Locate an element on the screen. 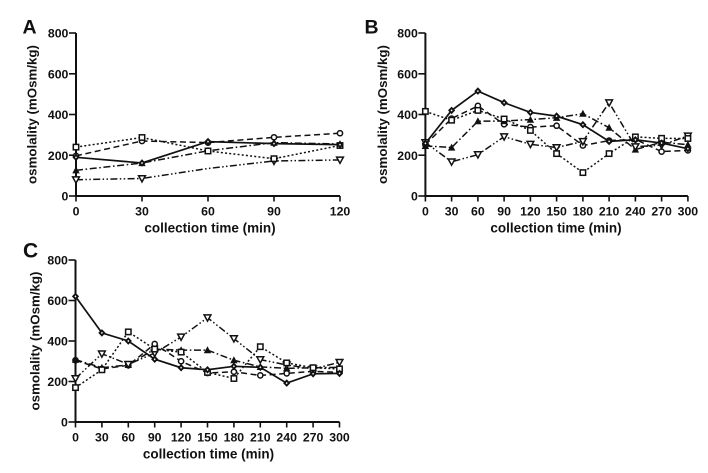 The height and width of the screenshot is (473, 708). svg-text: B is located at coordinates (372, 28).